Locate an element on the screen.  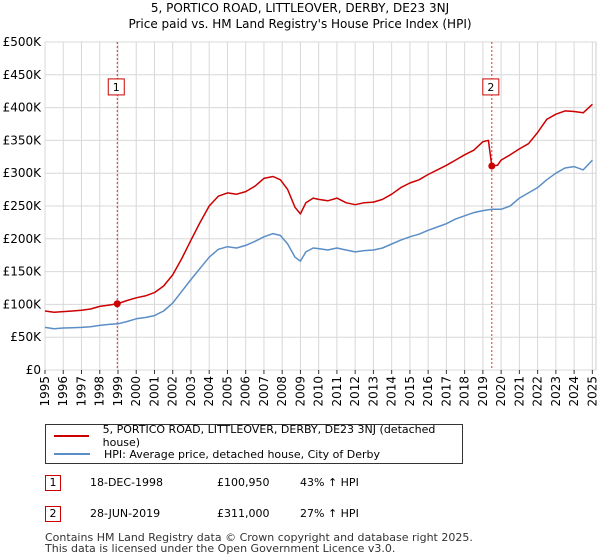
x-tick-label: 2007 is located at coordinates (264, 391).